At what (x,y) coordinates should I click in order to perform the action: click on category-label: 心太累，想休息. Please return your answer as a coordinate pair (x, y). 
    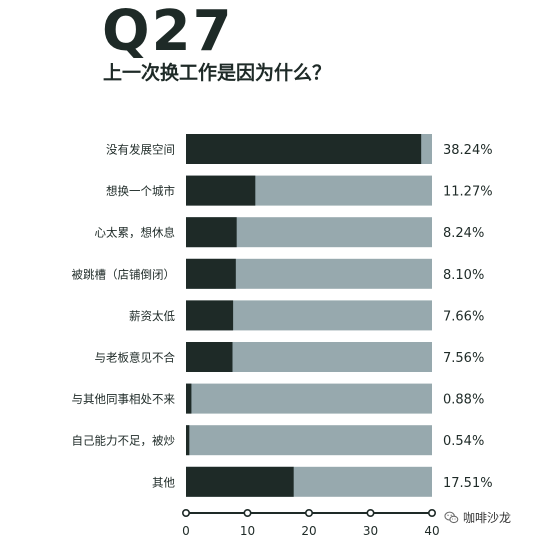
    Looking at the image, I should click on (135, 233).